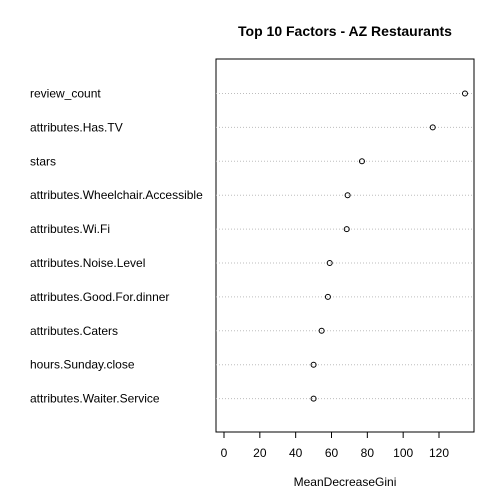  Describe the element at coordinates (76, 127) in the screenshot. I see `factor-label: attributes.Has.TV` at that location.